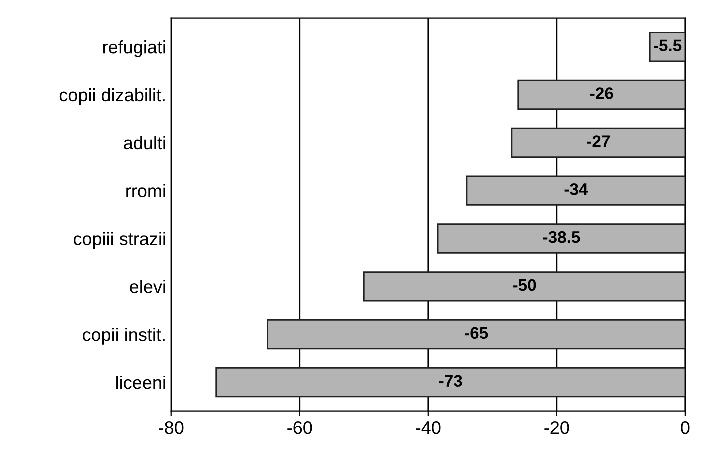  What do you see at coordinates (598, 142) in the screenshot?
I see `data-label: -27` at bounding box center [598, 142].